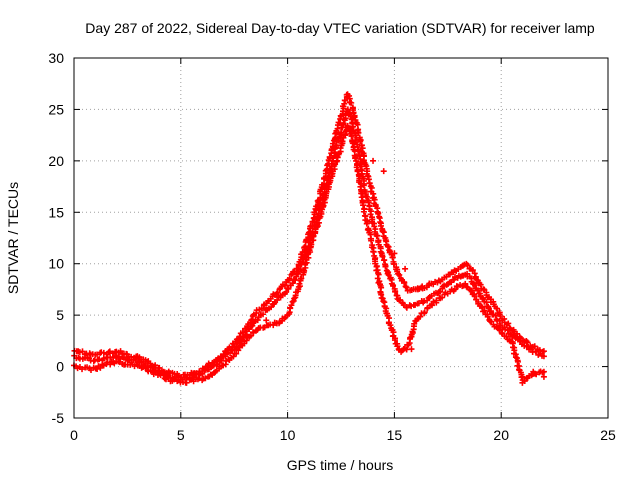  I want to click on y-tick-label: -5, so click(58, 418).